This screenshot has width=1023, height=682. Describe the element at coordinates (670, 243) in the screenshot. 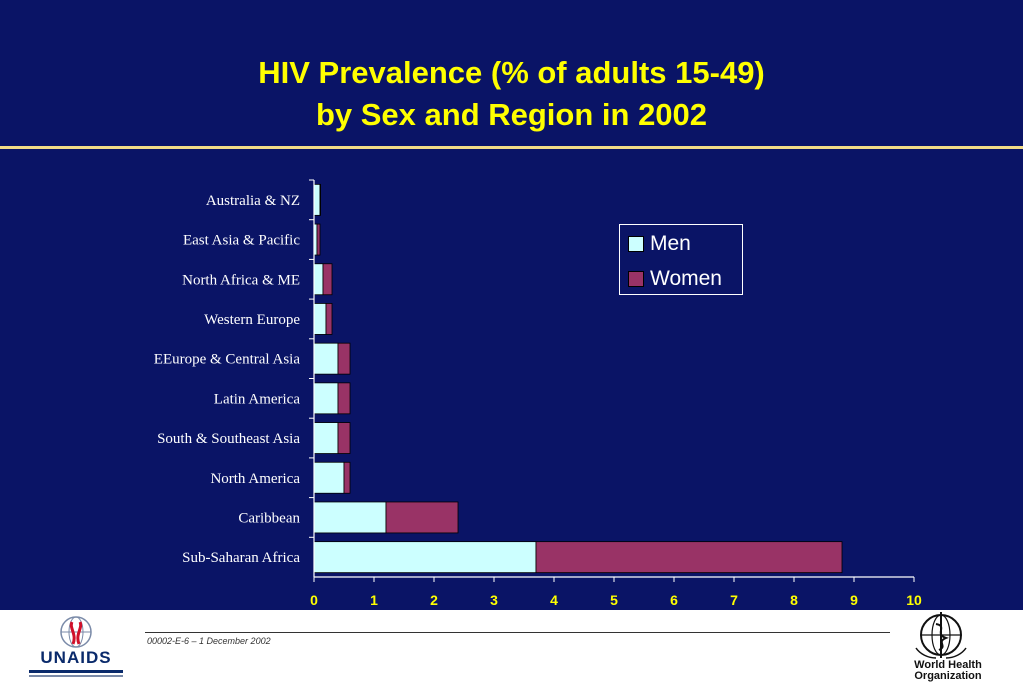

I see `legend-label-men: Men` at that location.